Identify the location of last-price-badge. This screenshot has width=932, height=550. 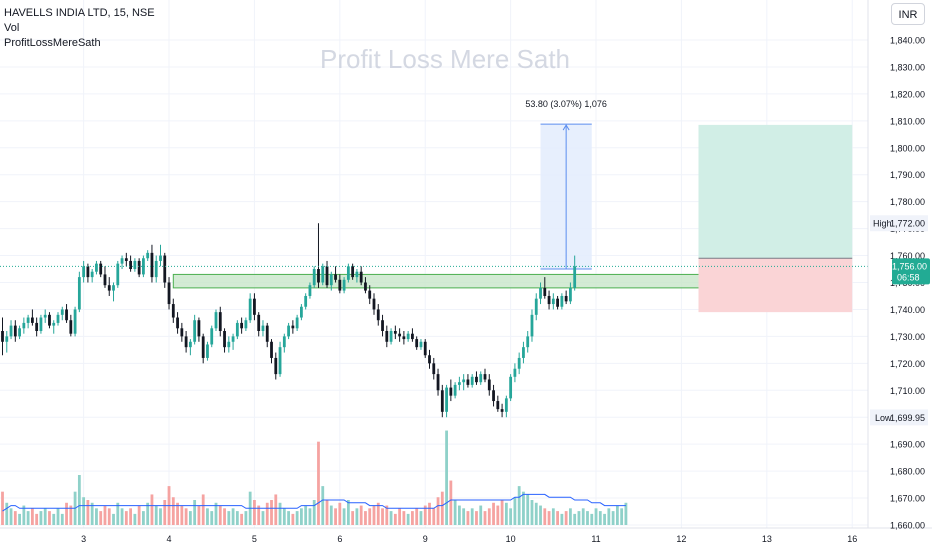
(911, 271).